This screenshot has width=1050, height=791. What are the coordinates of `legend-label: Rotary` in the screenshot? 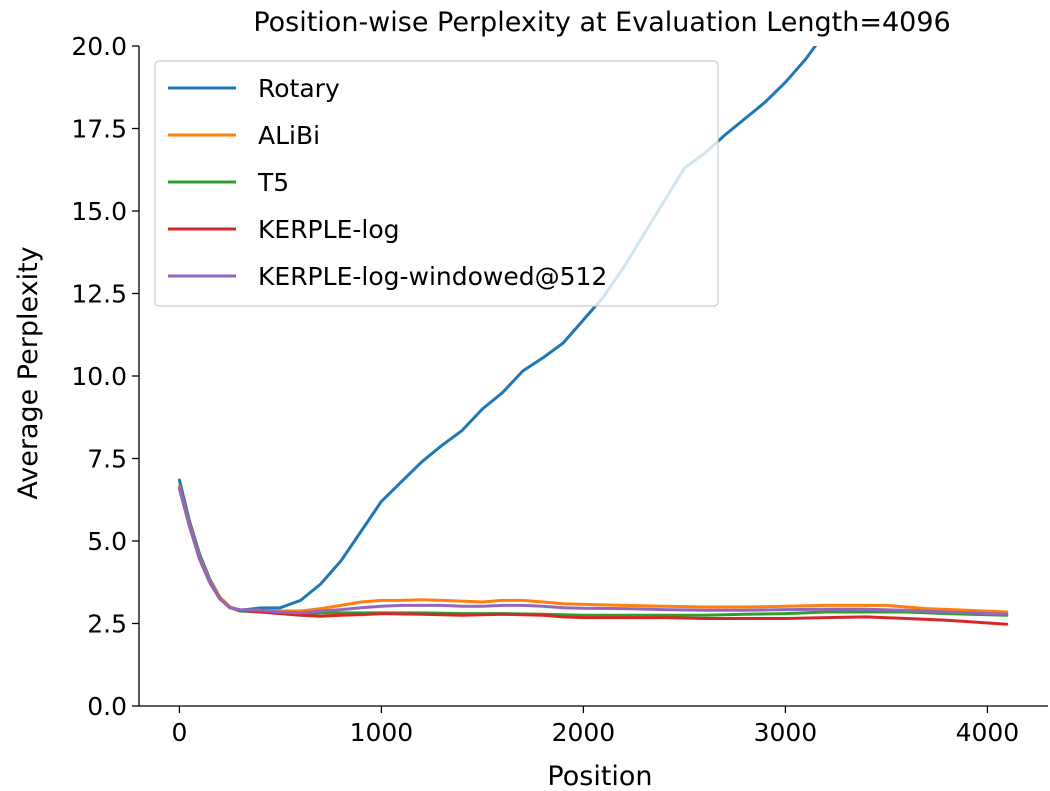 It's located at (299, 88).